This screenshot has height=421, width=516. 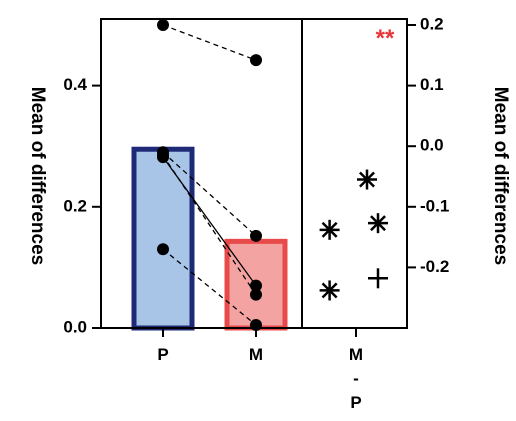 I want to click on right-y-tick-label: -0.2, so click(x=434, y=266).